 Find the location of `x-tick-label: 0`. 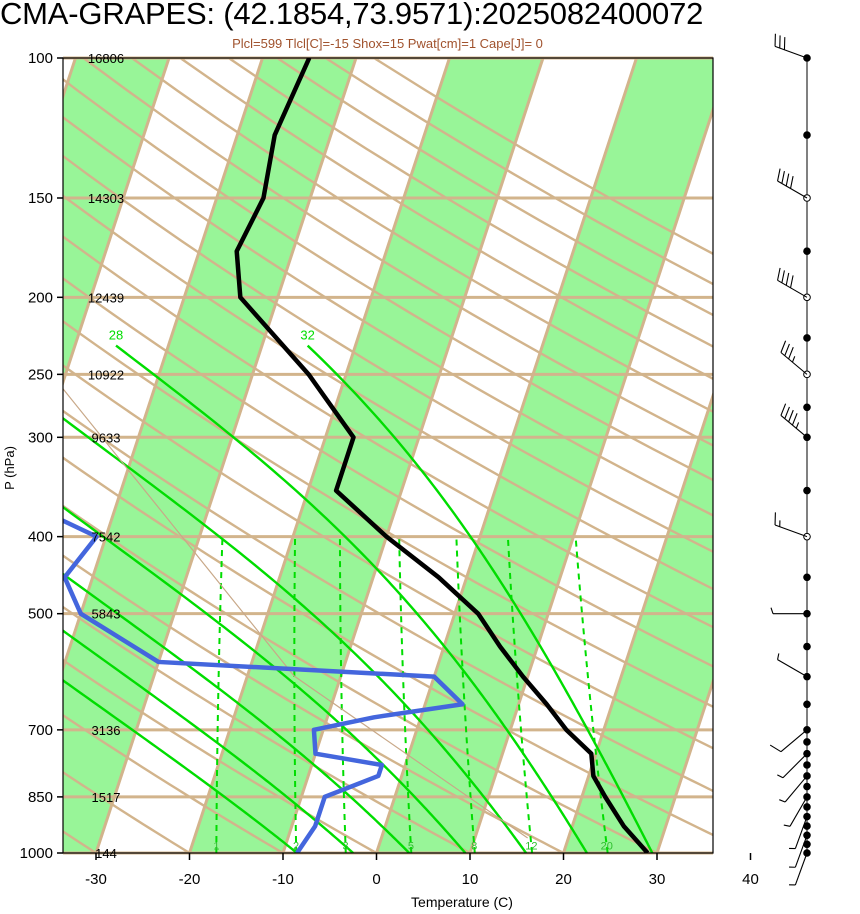

x-tick-label: 0 is located at coordinates (376, 879).